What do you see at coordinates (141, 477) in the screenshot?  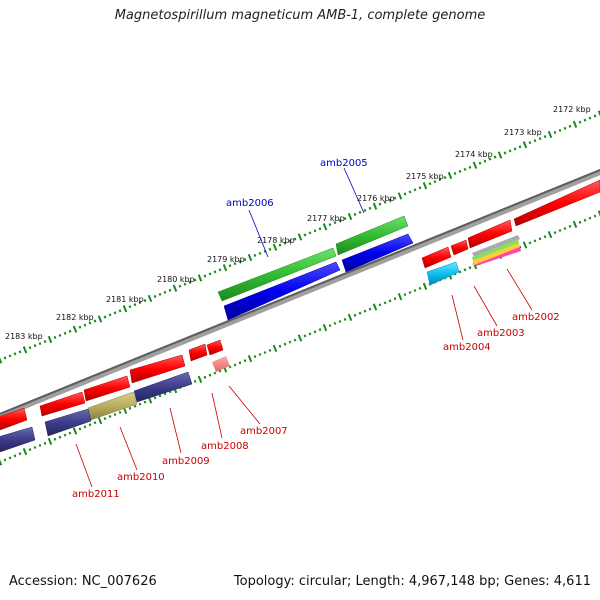 I see `gene-label-amb2010: amb2010` at bounding box center [141, 477].